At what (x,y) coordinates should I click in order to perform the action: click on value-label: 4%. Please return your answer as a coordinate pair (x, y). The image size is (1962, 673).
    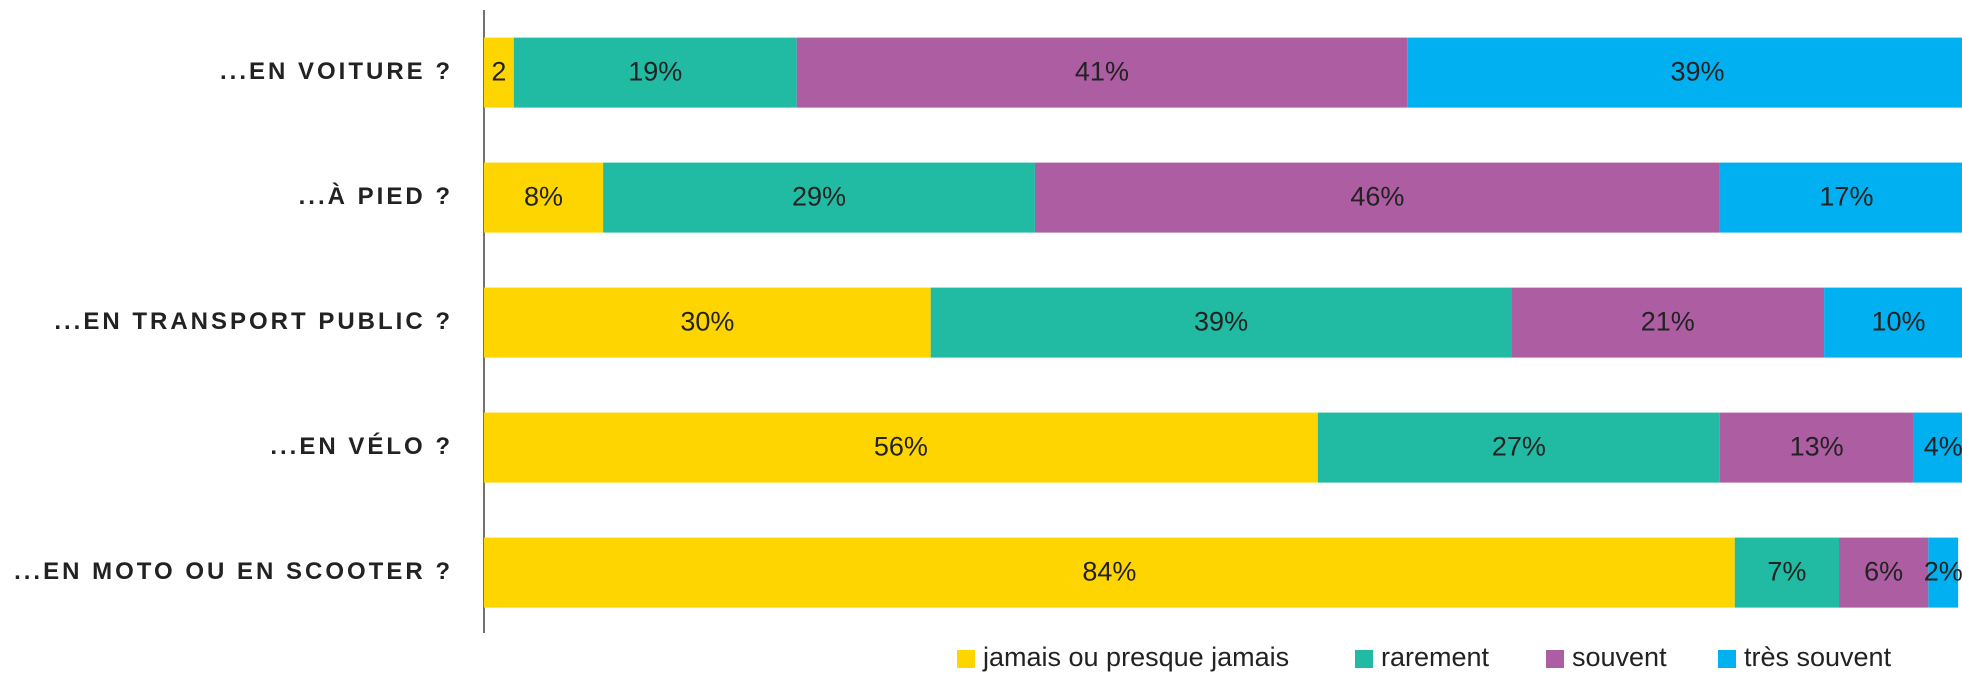
    Looking at the image, I should click on (1943, 447).